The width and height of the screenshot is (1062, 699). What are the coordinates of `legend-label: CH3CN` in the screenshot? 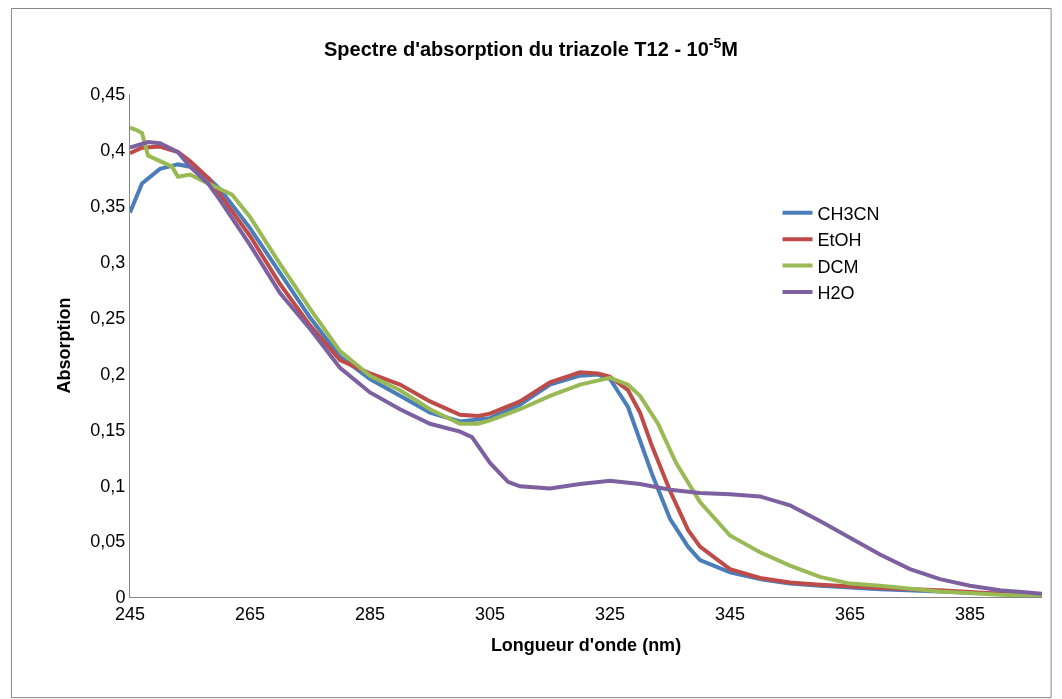 It's located at (848, 213).